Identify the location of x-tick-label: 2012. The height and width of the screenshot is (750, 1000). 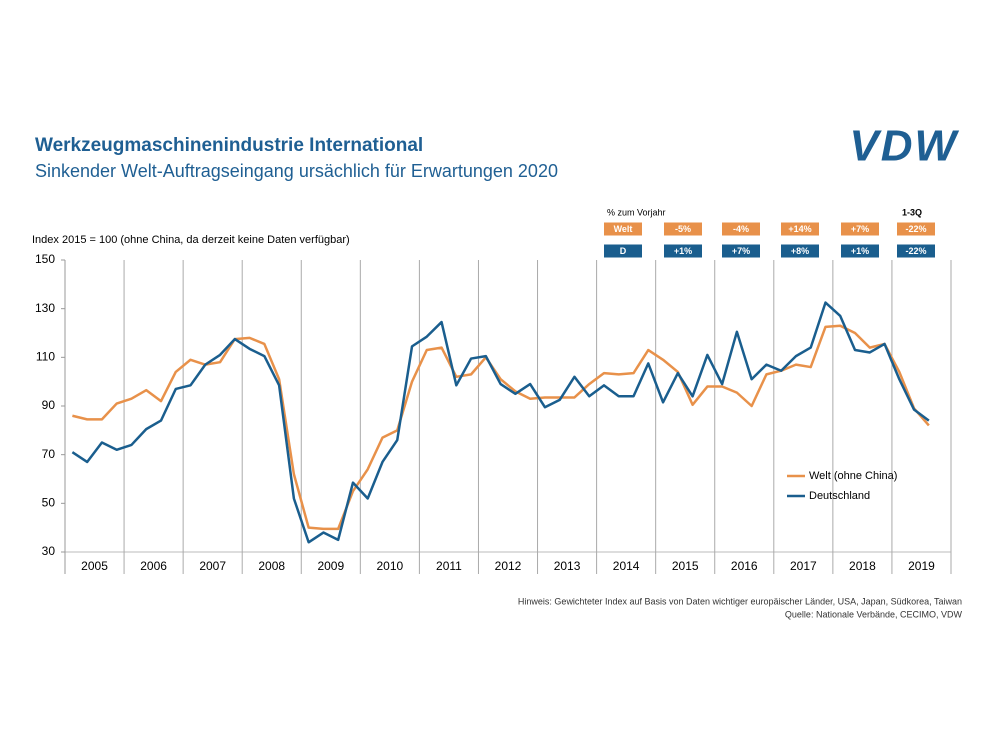
(508, 566).